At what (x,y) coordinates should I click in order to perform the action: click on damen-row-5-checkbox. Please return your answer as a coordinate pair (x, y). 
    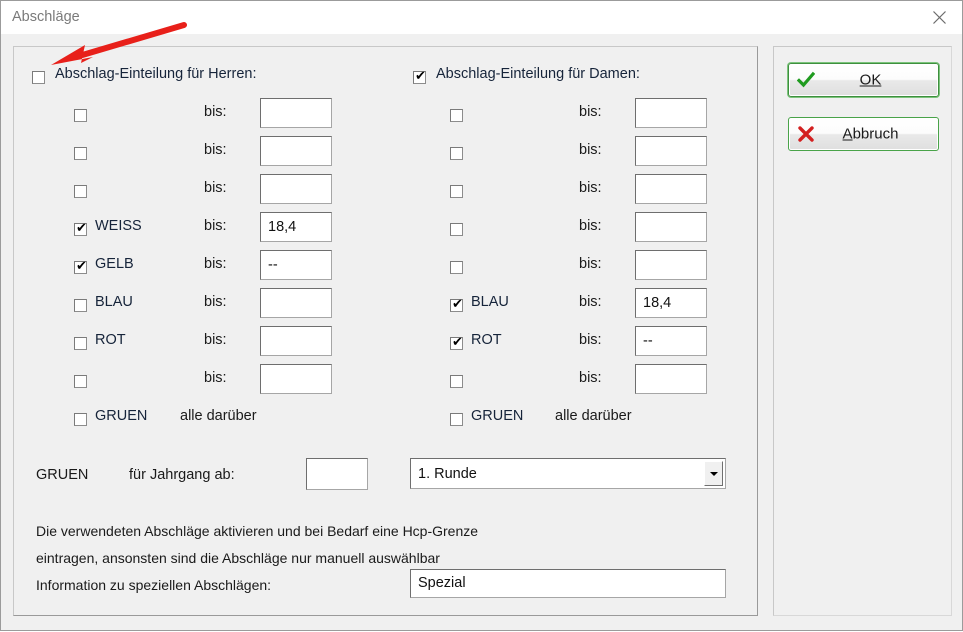
    Looking at the image, I should click on (456, 267).